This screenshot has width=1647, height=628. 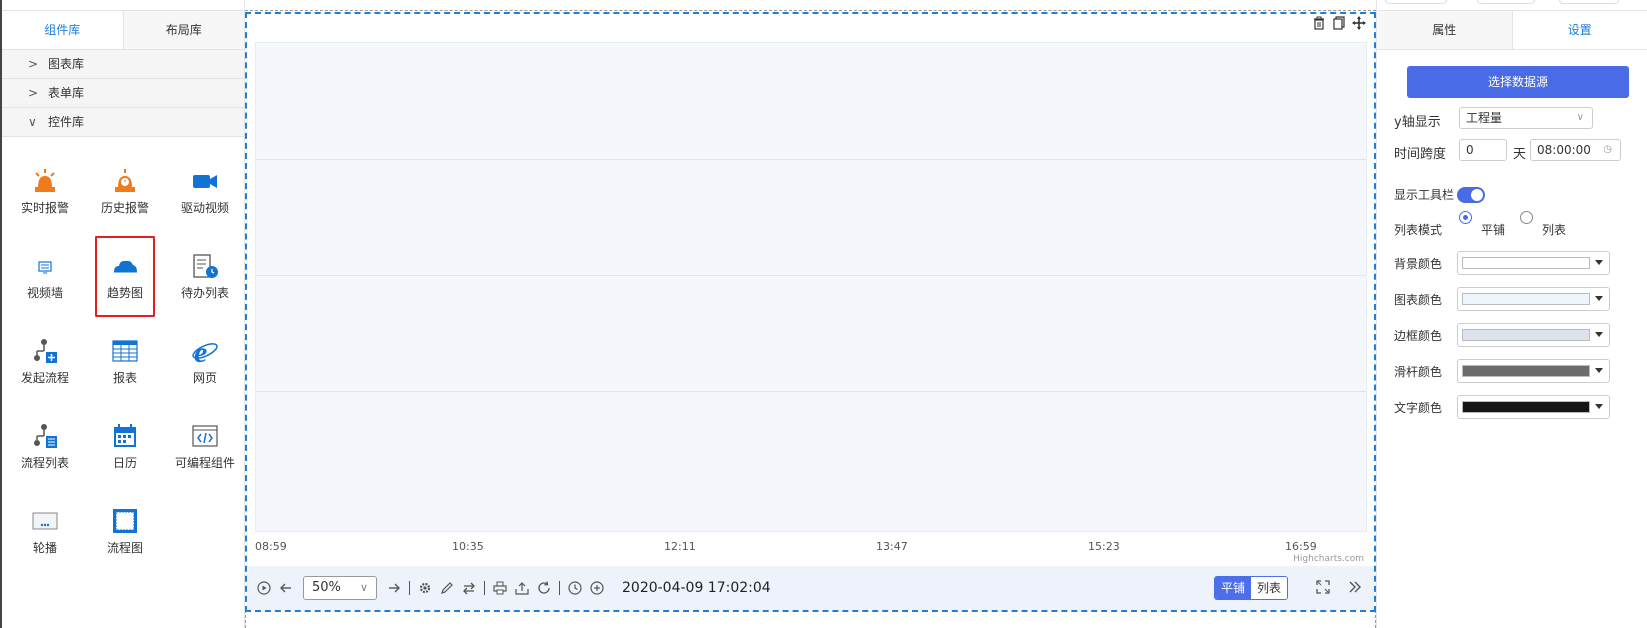 I want to click on chevron-down-icon: ∨, so click(x=32, y=122).